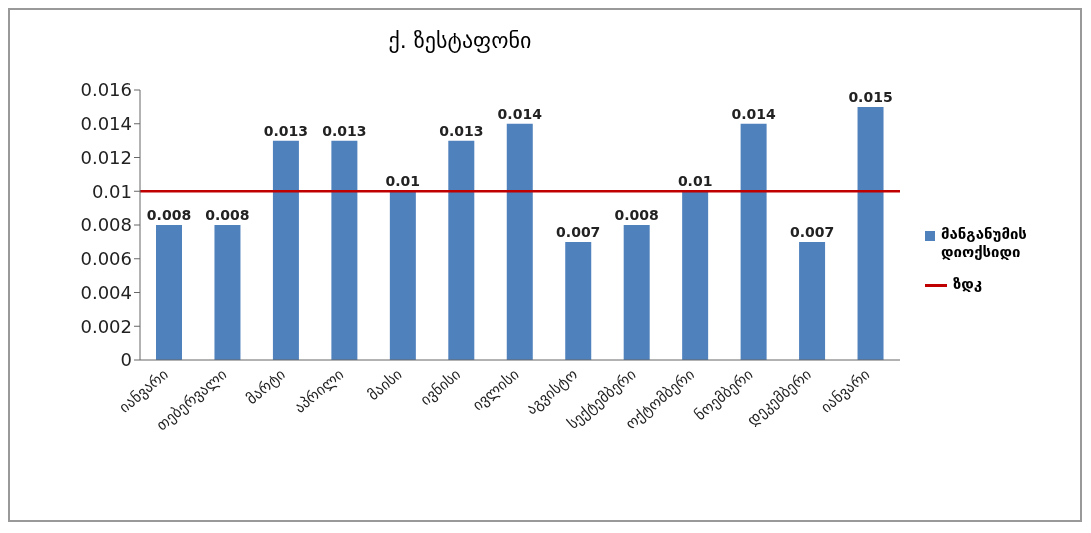  Describe the element at coordinates (870, 96) in the screenshot. I see `data-label: 0.015` at that location.